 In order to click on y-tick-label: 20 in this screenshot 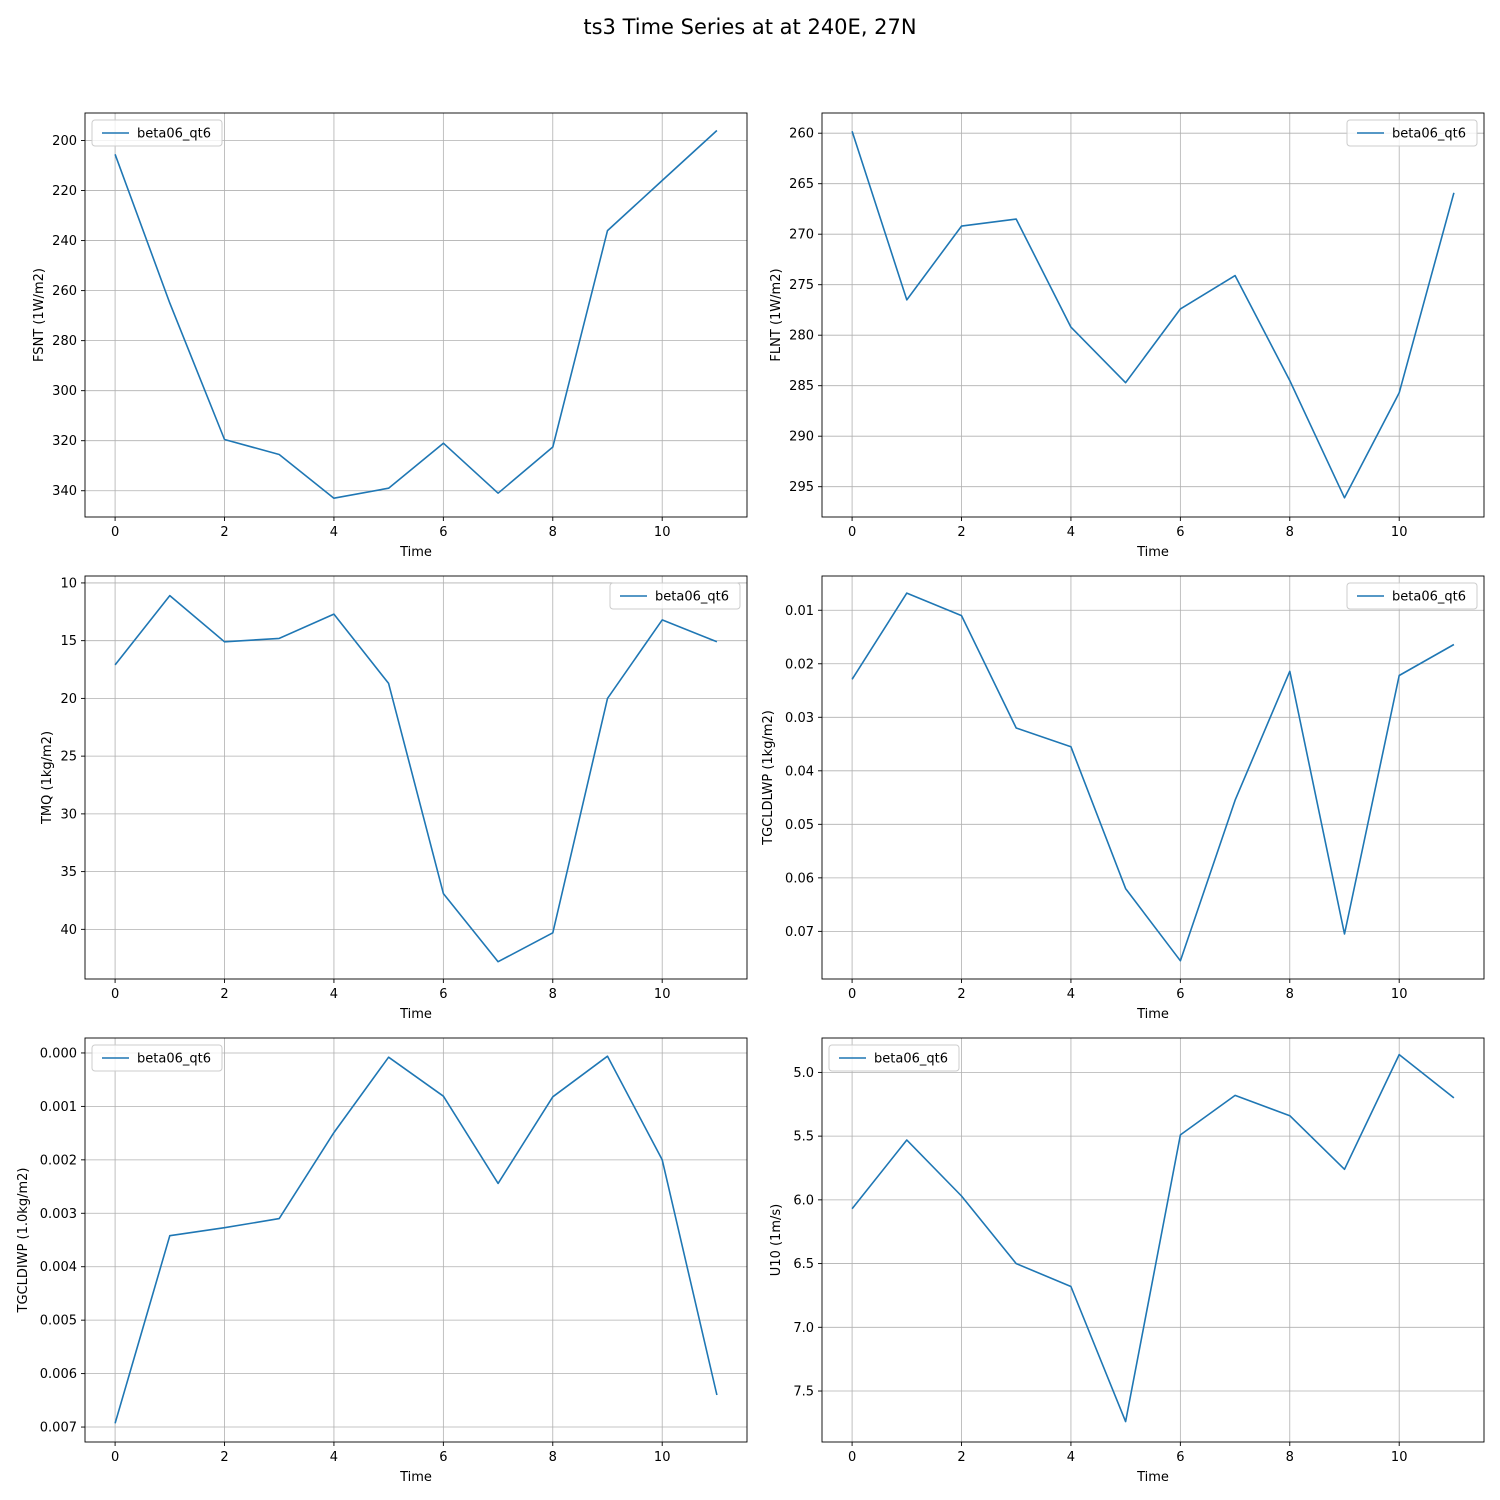, I will do `click(68, 699)`.